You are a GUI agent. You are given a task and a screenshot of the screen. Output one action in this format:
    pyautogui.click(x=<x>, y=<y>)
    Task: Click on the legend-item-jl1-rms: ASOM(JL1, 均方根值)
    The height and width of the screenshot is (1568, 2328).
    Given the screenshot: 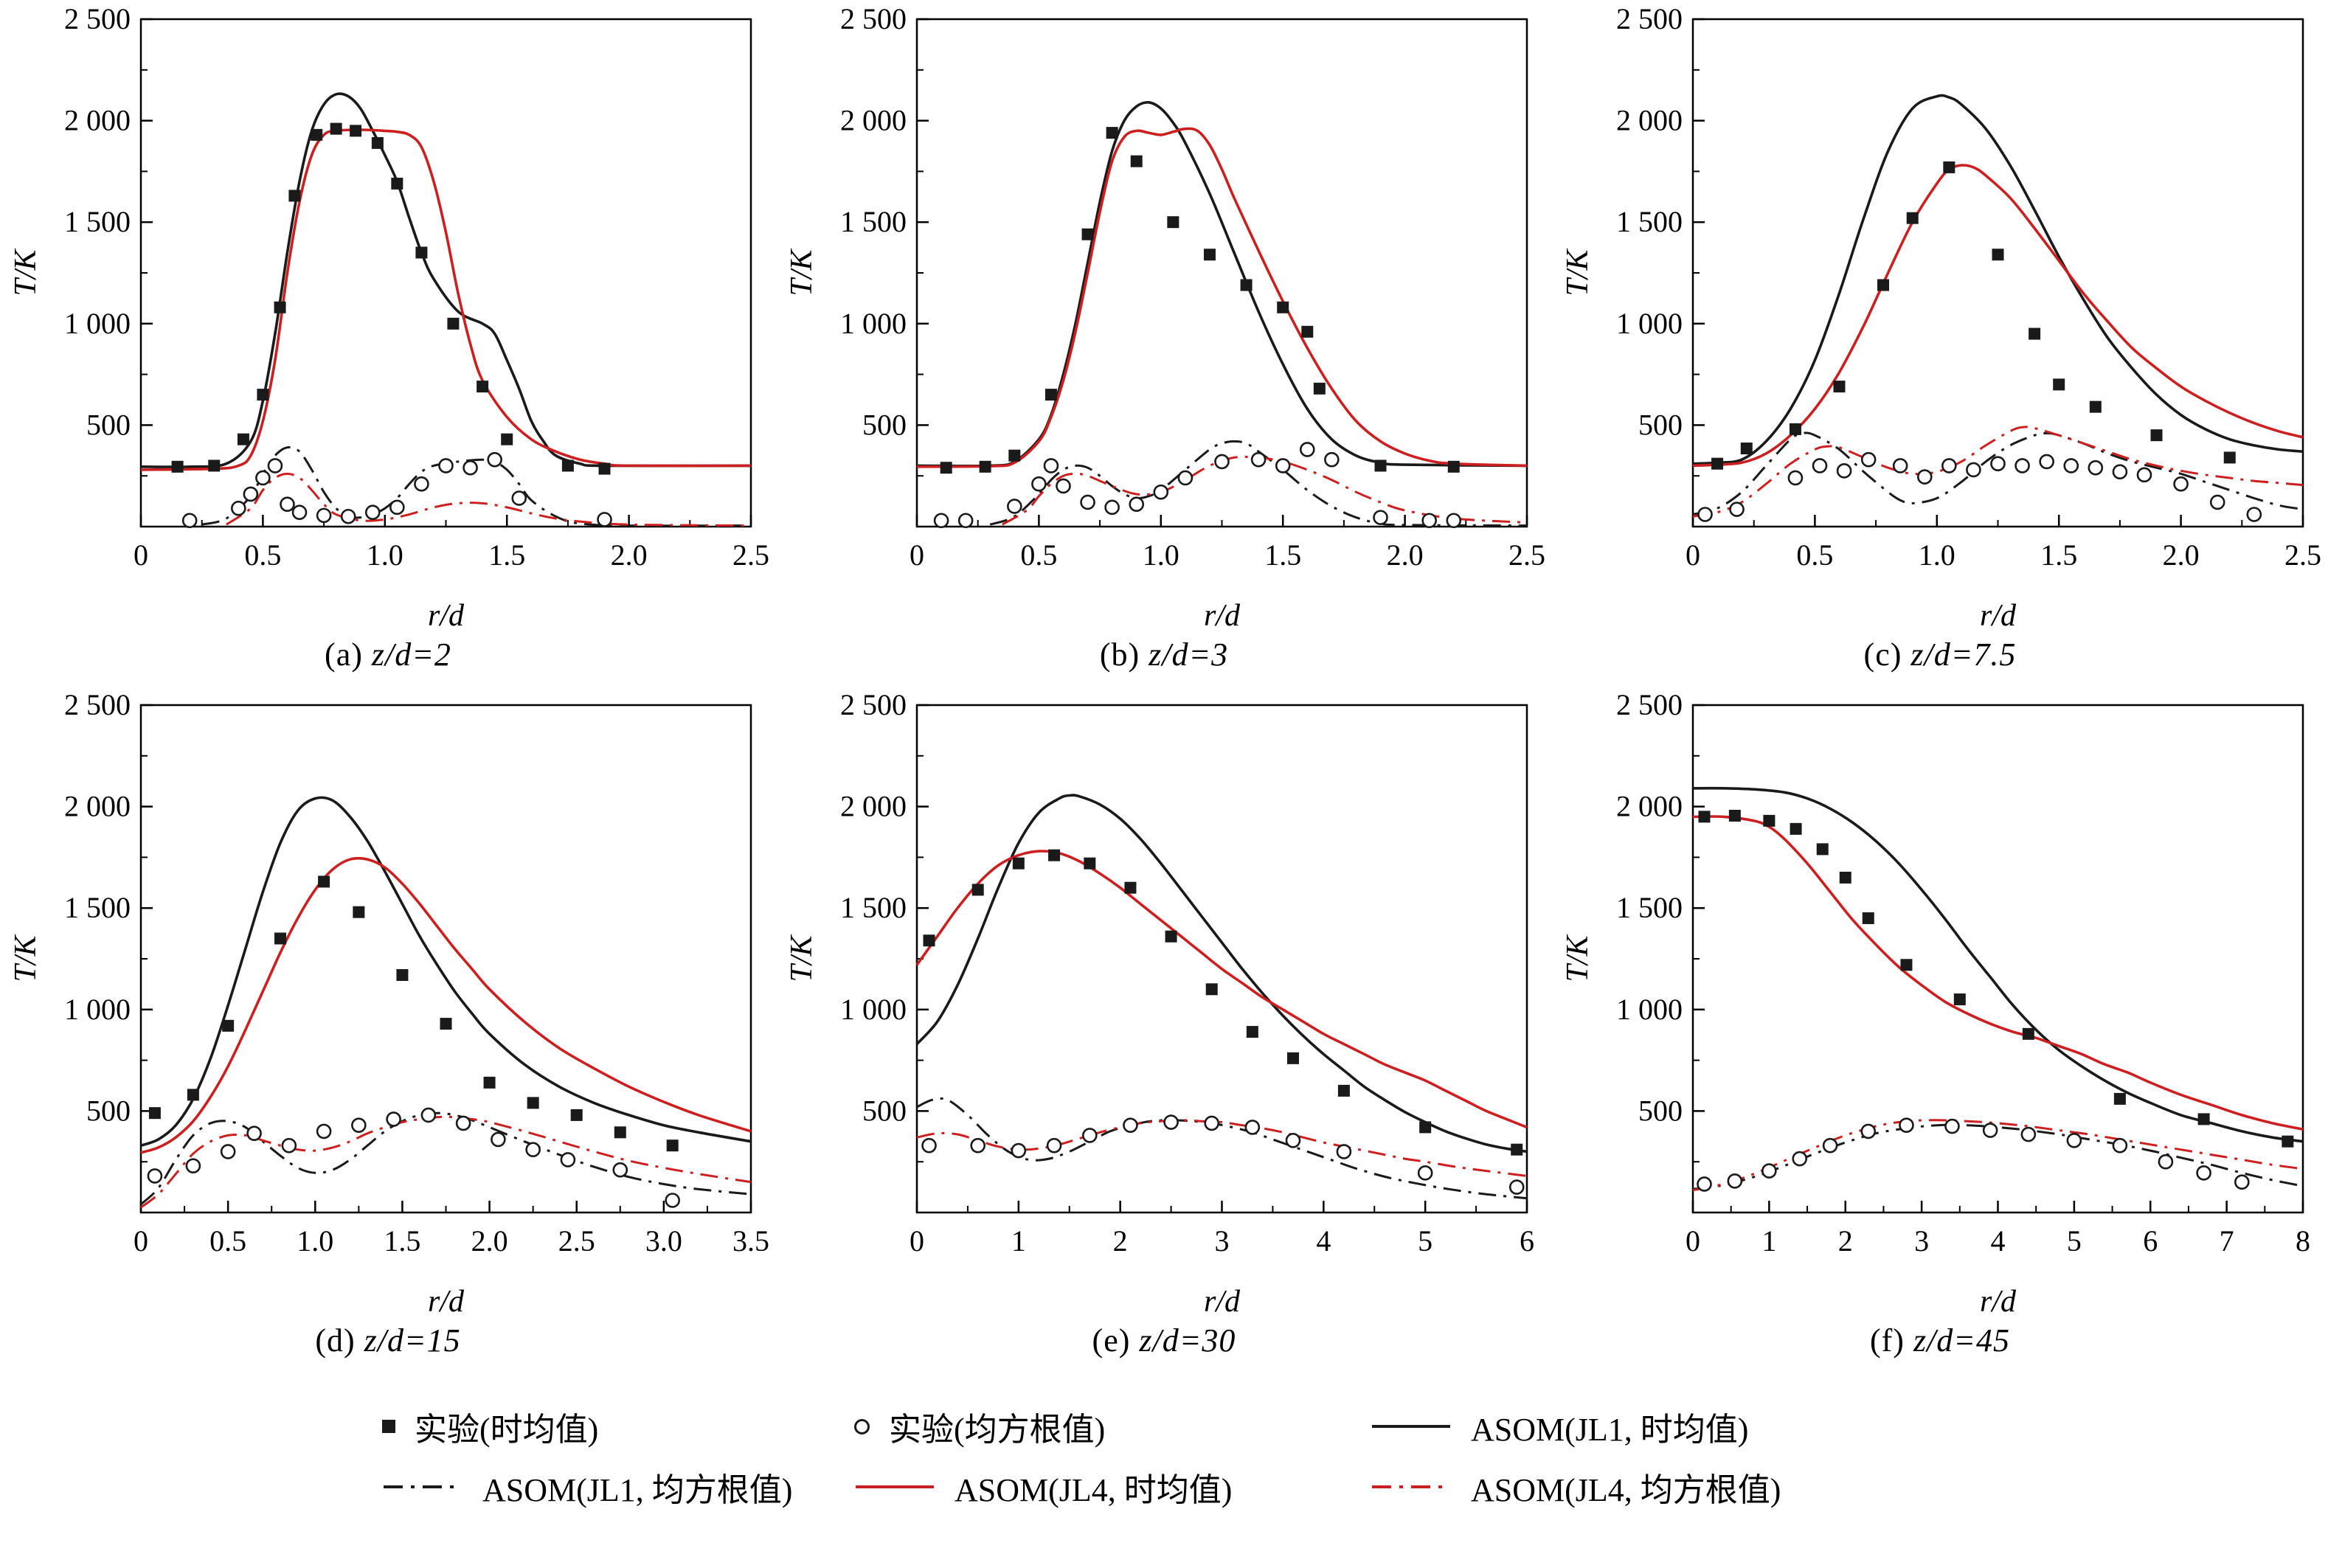 What is the action you would take?
    pyautogui.click(x=618, y=1486)
    